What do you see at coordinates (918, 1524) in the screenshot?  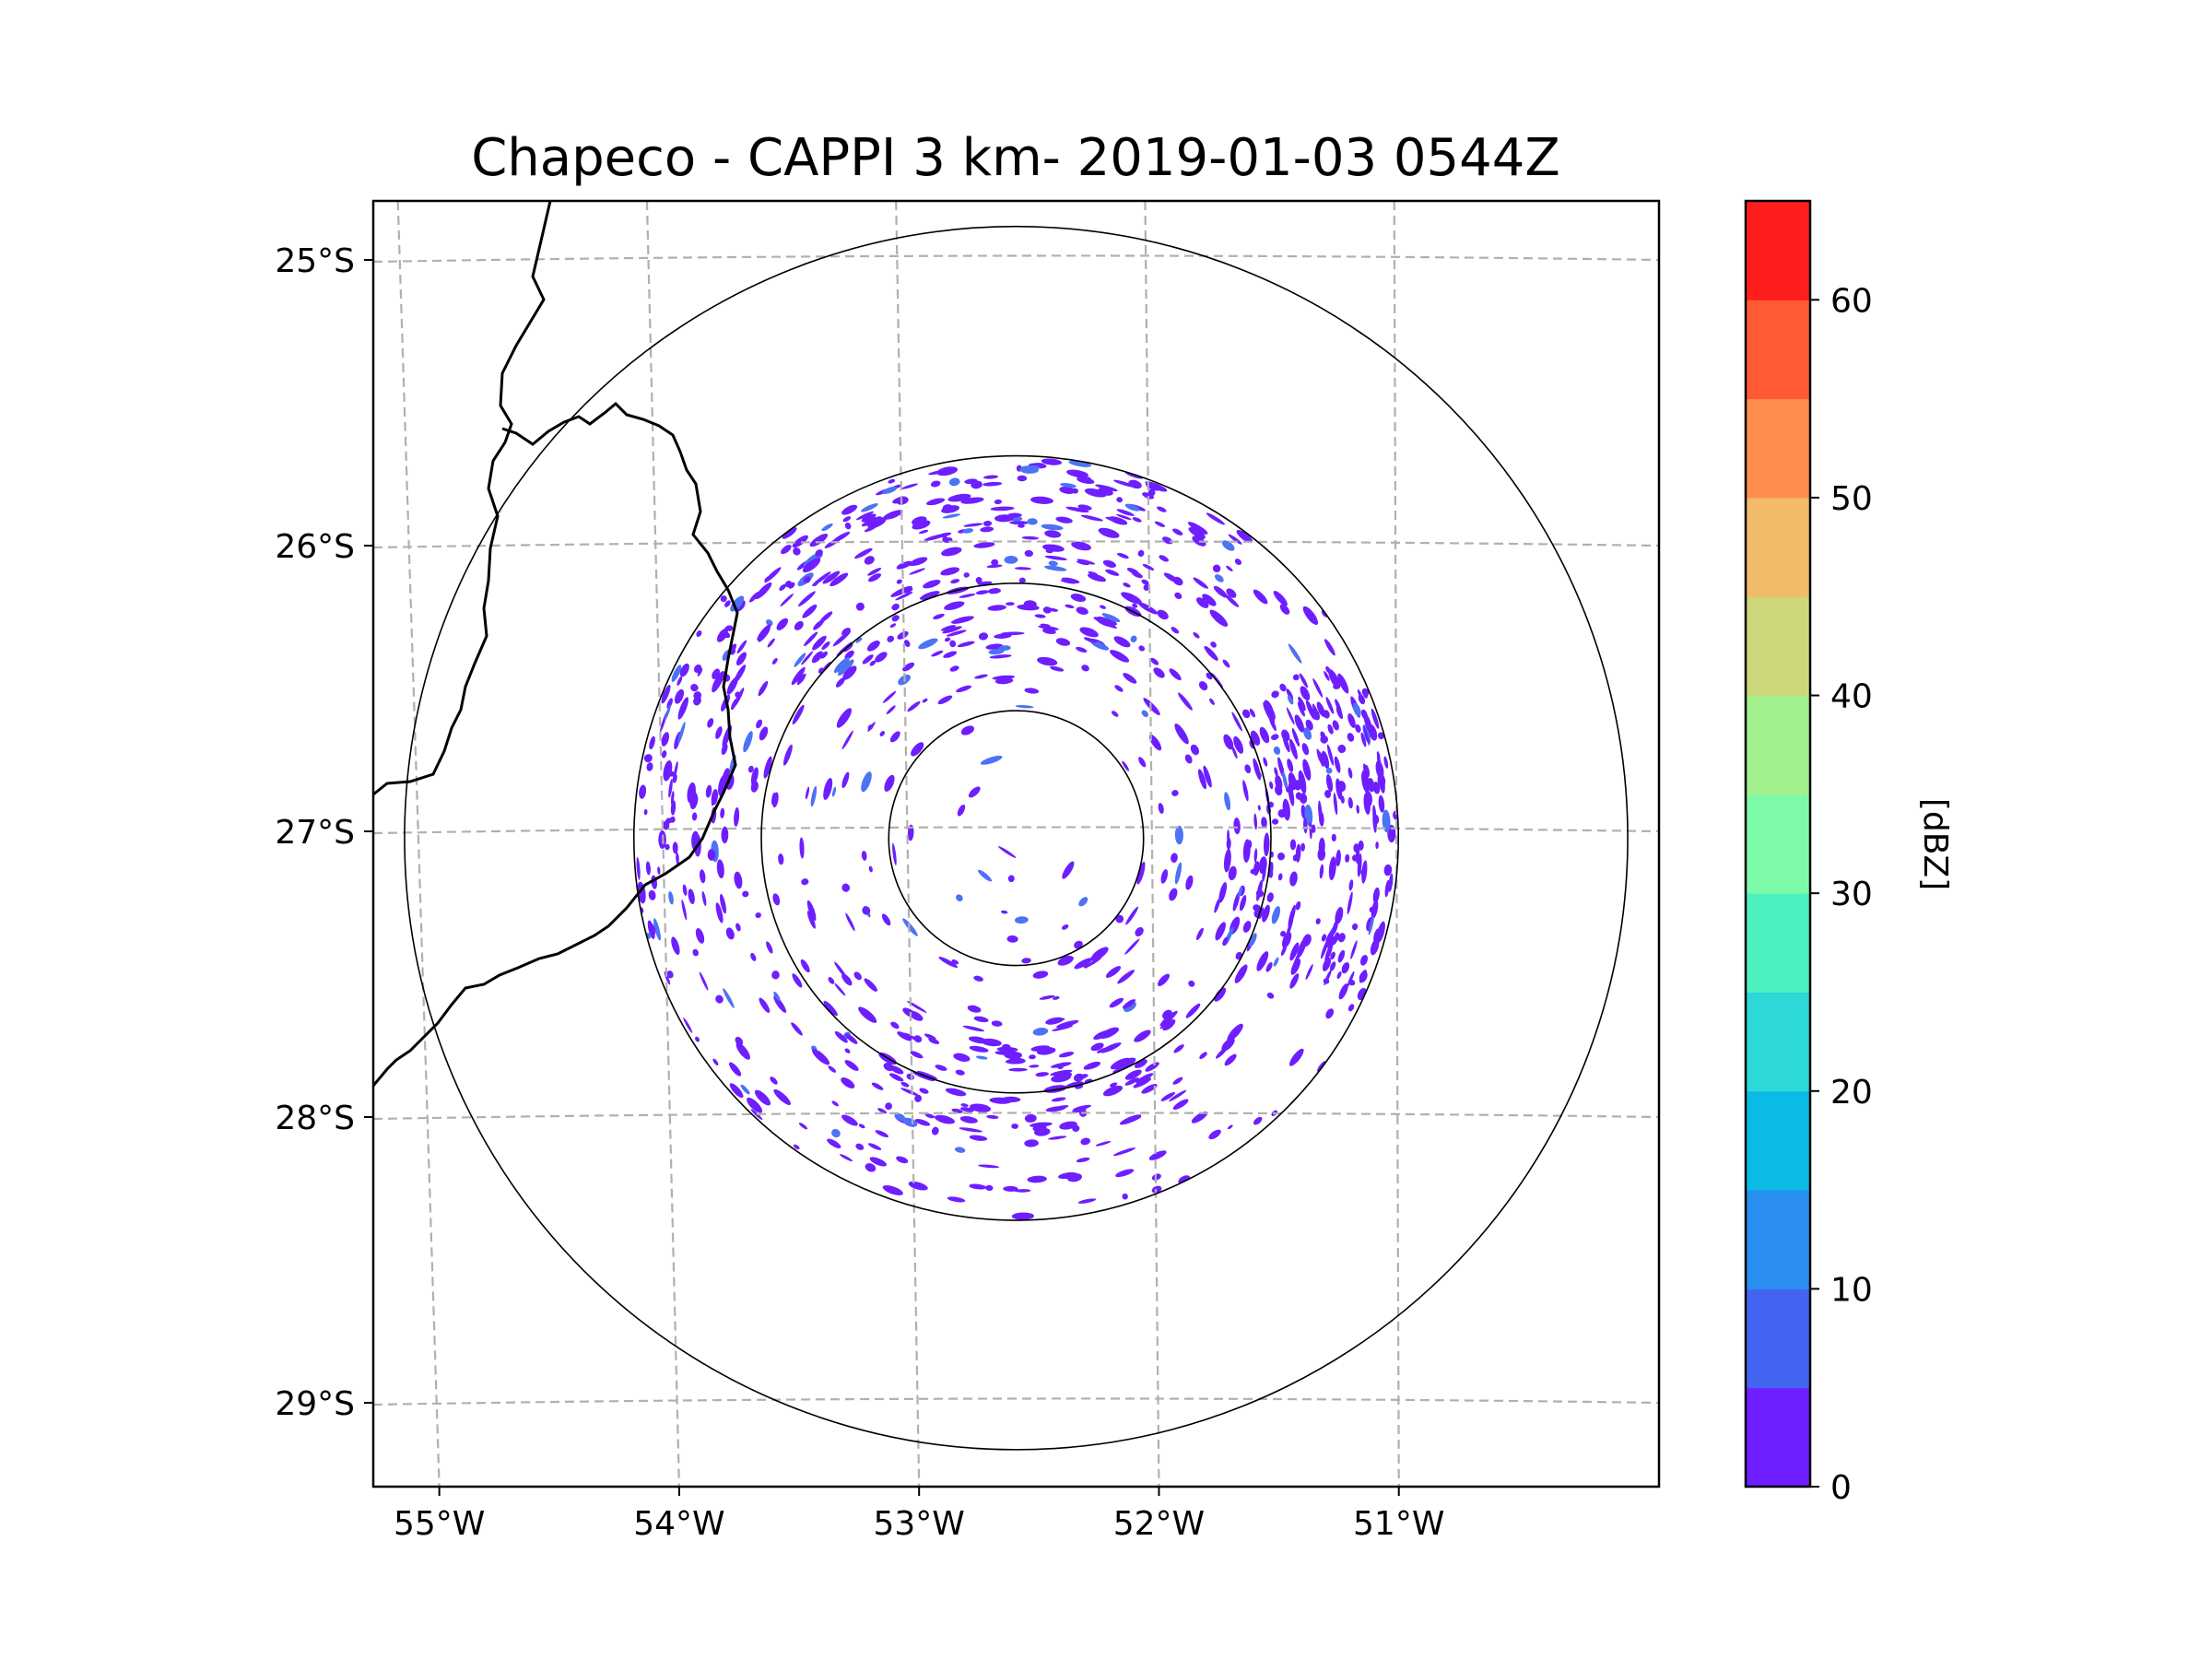 I see `x-tick-label: 53°W` at bounding box center [918, 1524].